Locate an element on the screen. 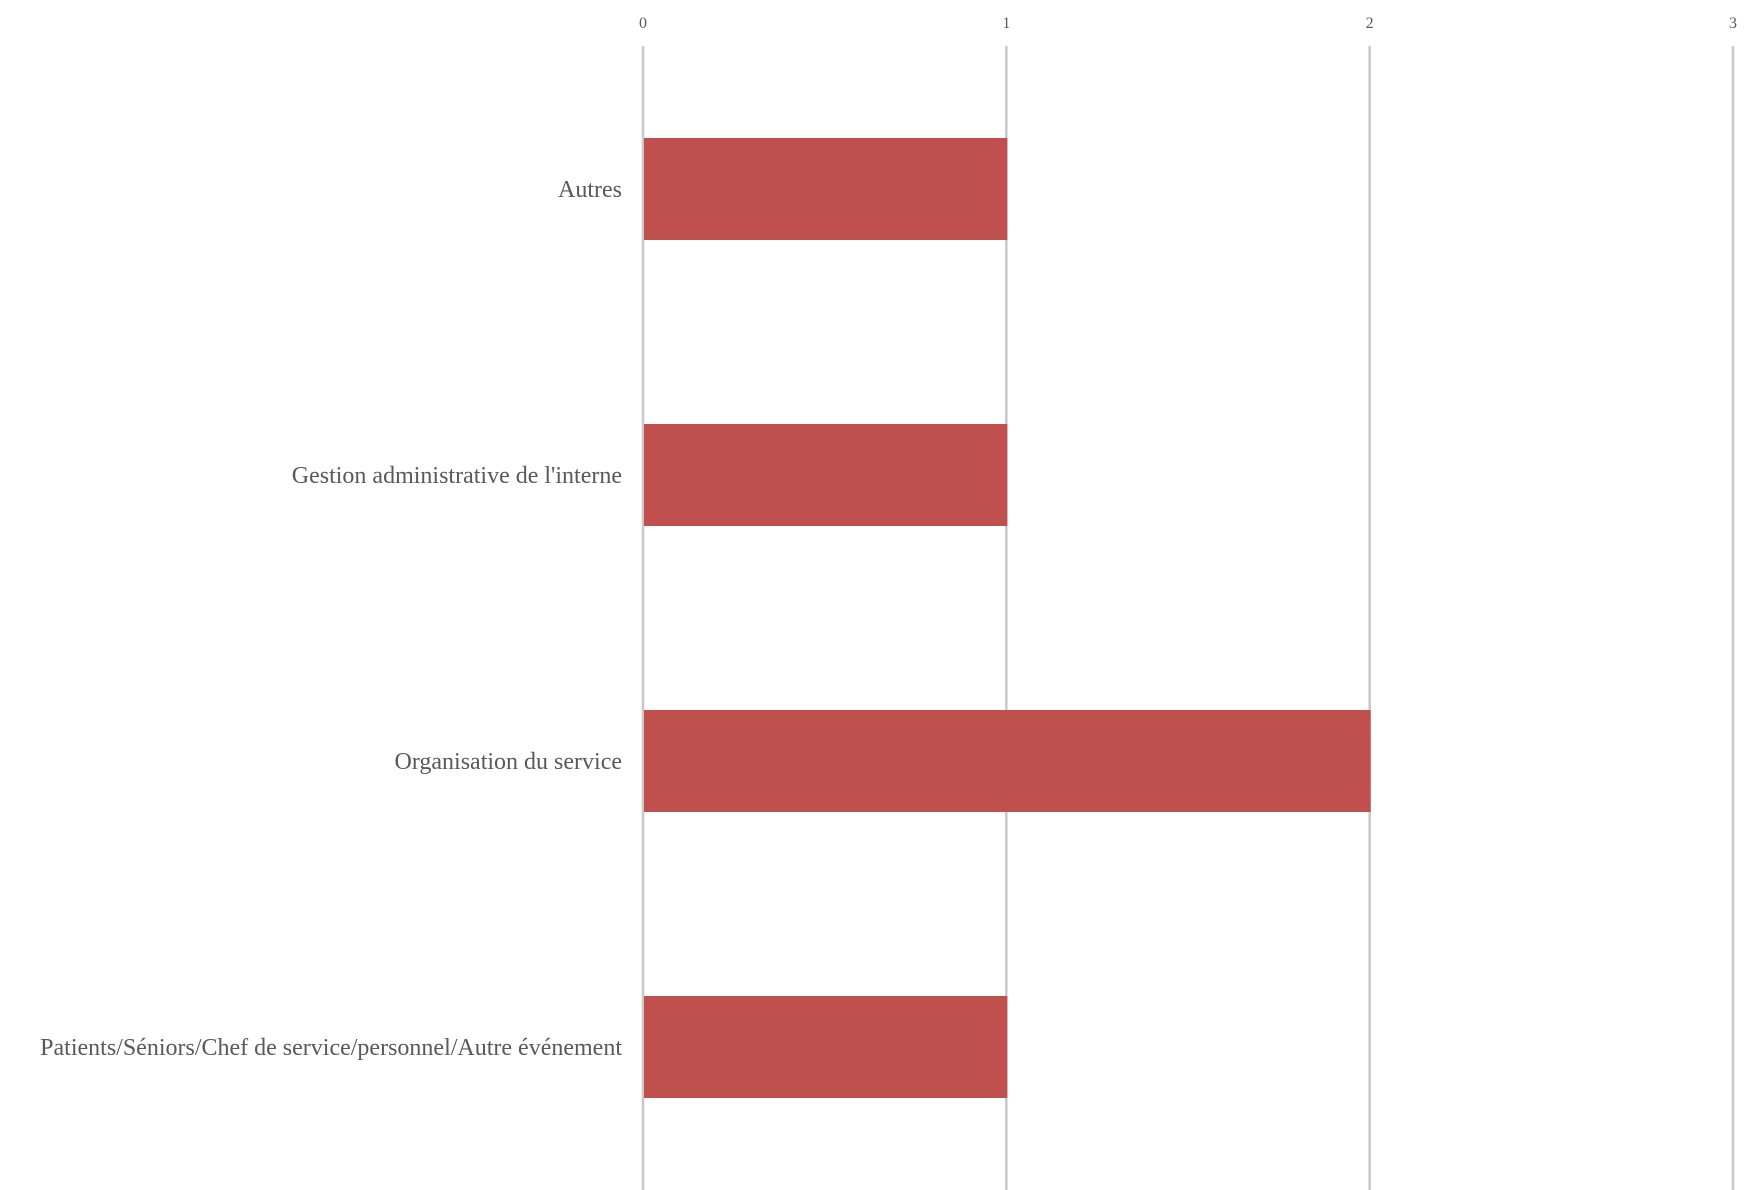 This screenshot has width=1749, height=1190. x-tick-label: 3 is located at coordinates (1733, 23).